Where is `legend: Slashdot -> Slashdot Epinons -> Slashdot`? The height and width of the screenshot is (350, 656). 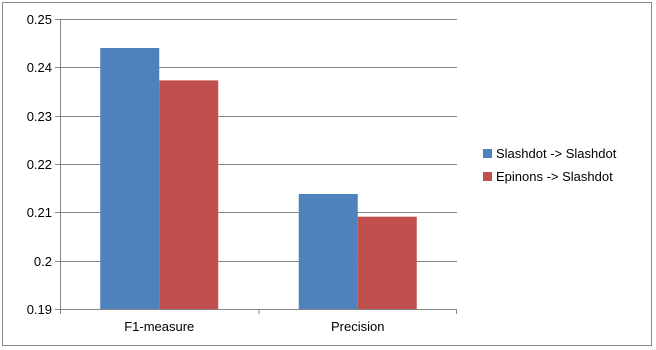
legend: Slashdot -> Slashdot Epinons -> Slashdot is located at coordinates (550, 165).